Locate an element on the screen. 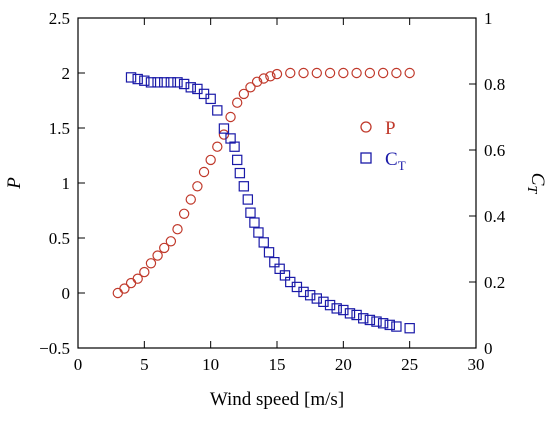 The height and width of the screenshot is (422, 550). y-right-tick-label: 0.2 is located at coordinates (494, 282).